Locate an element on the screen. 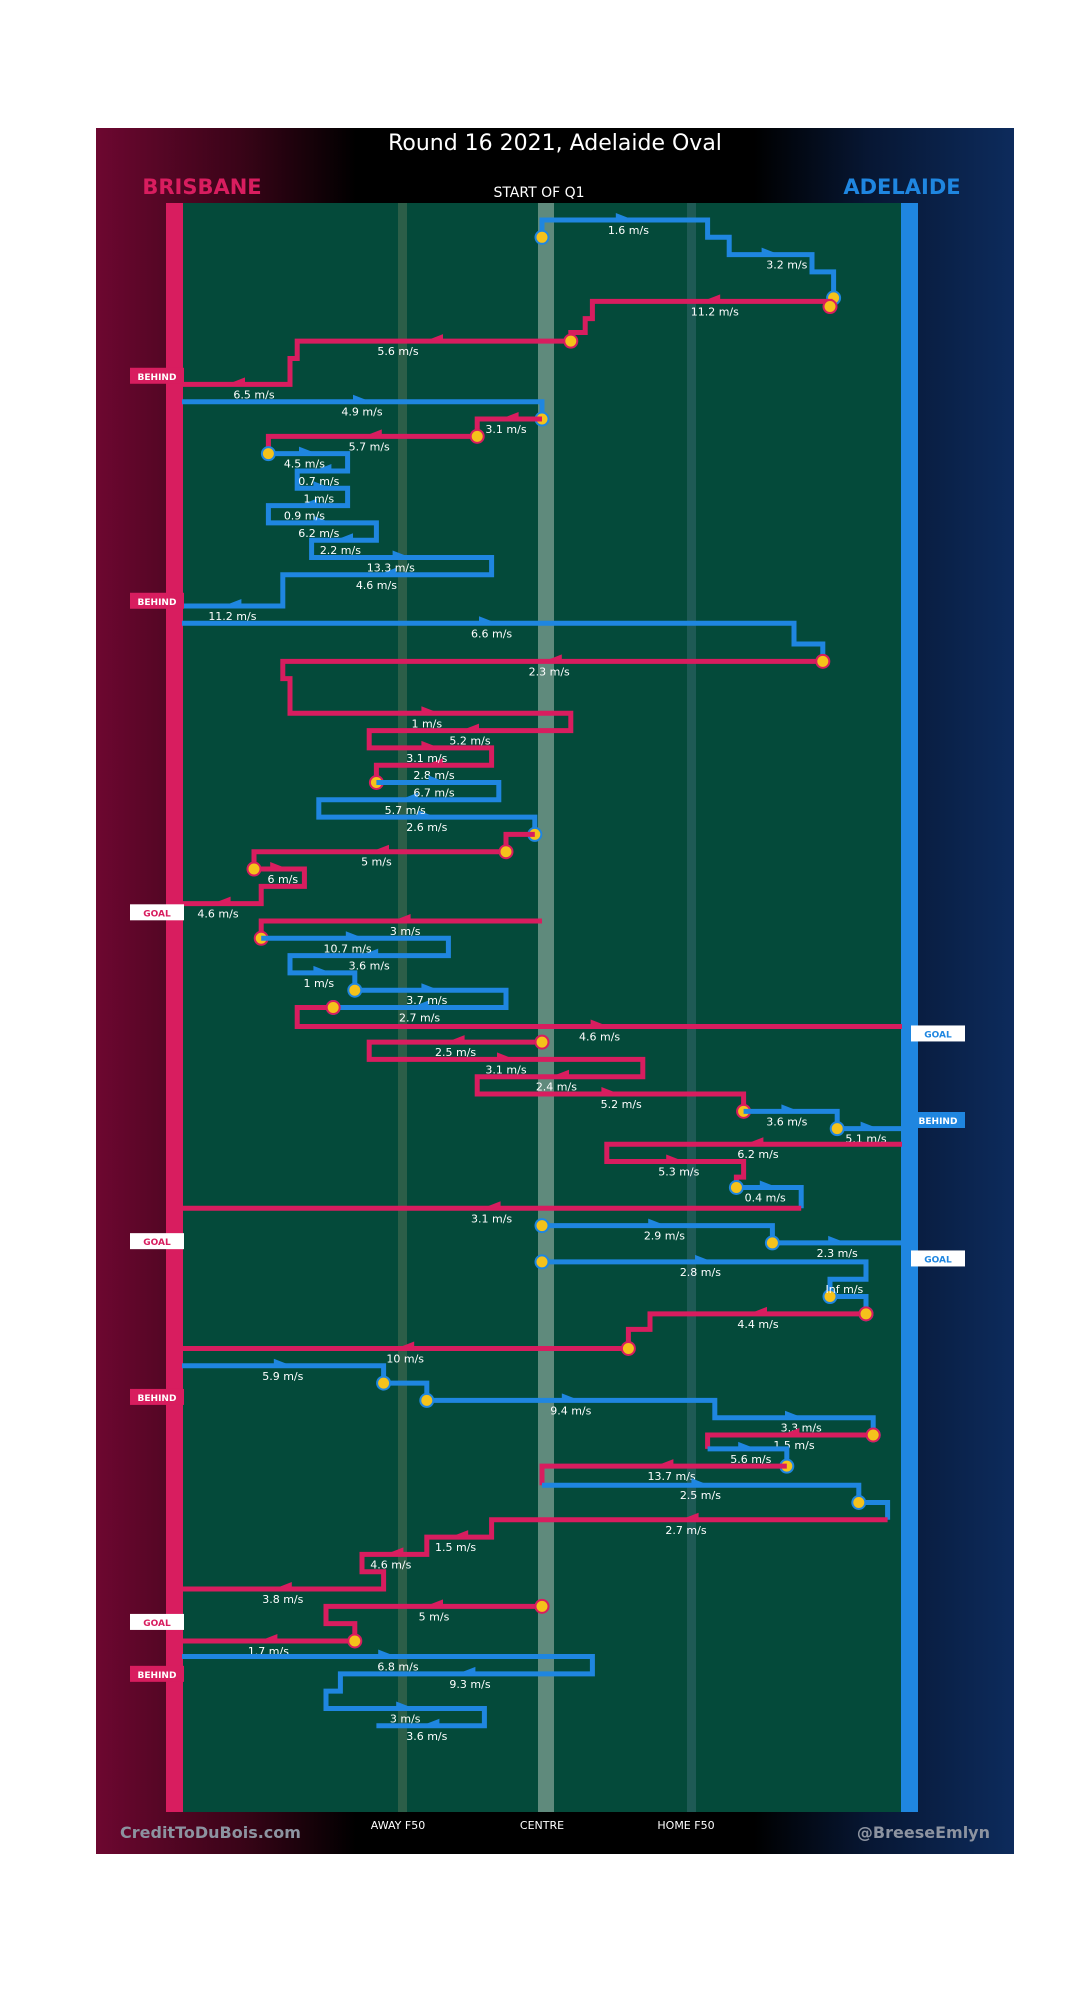 The image size is (1080, 1995). chain-brisbane: 2.3 m/s 1 m/s 5.2 m/s3.1 m/s 2.8 m/s is located at coordinates (555, 721).